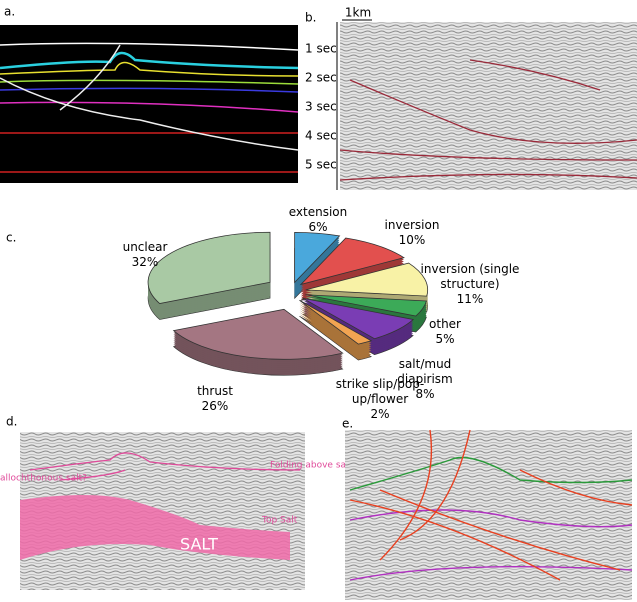  Describe the element at coordinates (199, 544) in the screenshot. I see `annotation: SALT` at that location.